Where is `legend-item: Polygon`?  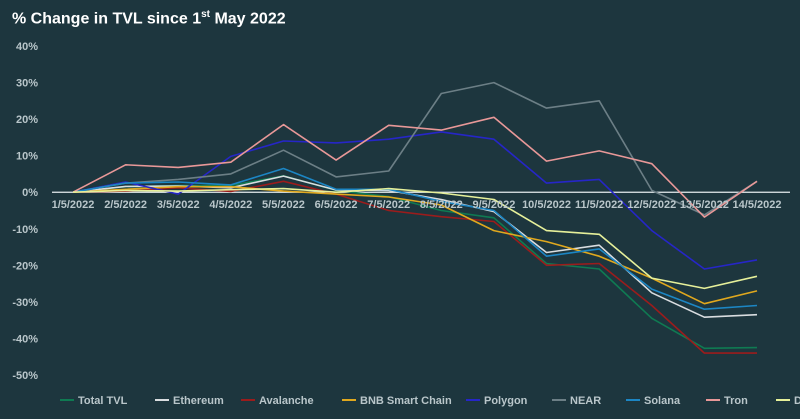
legend-item: Polygon is located at coordinates (497, 401).